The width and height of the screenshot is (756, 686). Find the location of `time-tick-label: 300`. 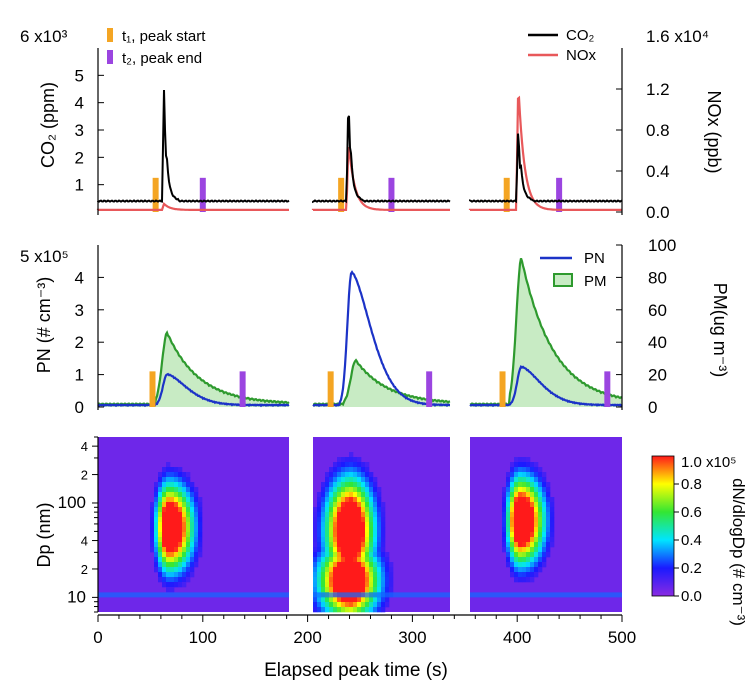

time-tick-label: 300 is located at coordinates (412, 637).